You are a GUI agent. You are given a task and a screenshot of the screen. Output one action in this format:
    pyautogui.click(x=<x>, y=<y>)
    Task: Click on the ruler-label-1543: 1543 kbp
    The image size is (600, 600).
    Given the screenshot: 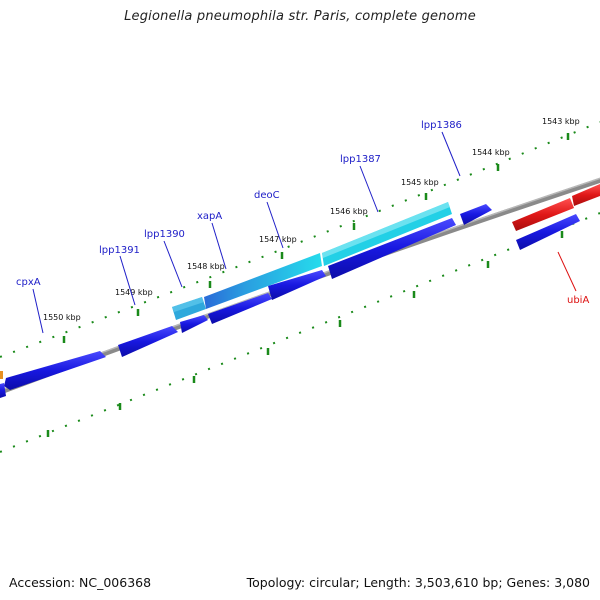 What is the action you would take?
    pyautogui.click(x=561, y=121)
    